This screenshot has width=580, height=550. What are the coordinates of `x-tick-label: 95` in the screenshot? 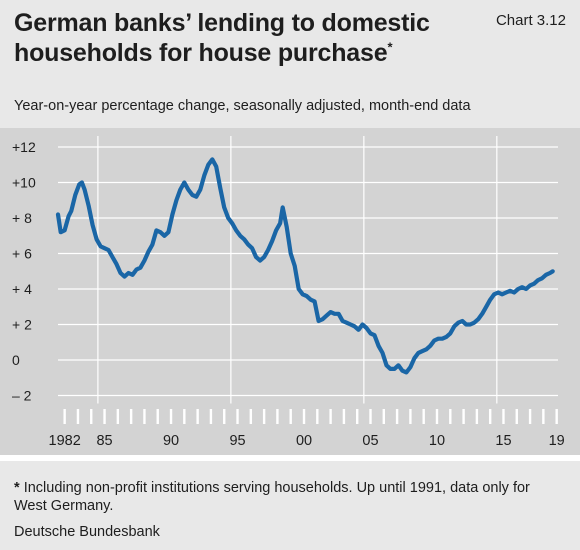 It's located at (237, 441).